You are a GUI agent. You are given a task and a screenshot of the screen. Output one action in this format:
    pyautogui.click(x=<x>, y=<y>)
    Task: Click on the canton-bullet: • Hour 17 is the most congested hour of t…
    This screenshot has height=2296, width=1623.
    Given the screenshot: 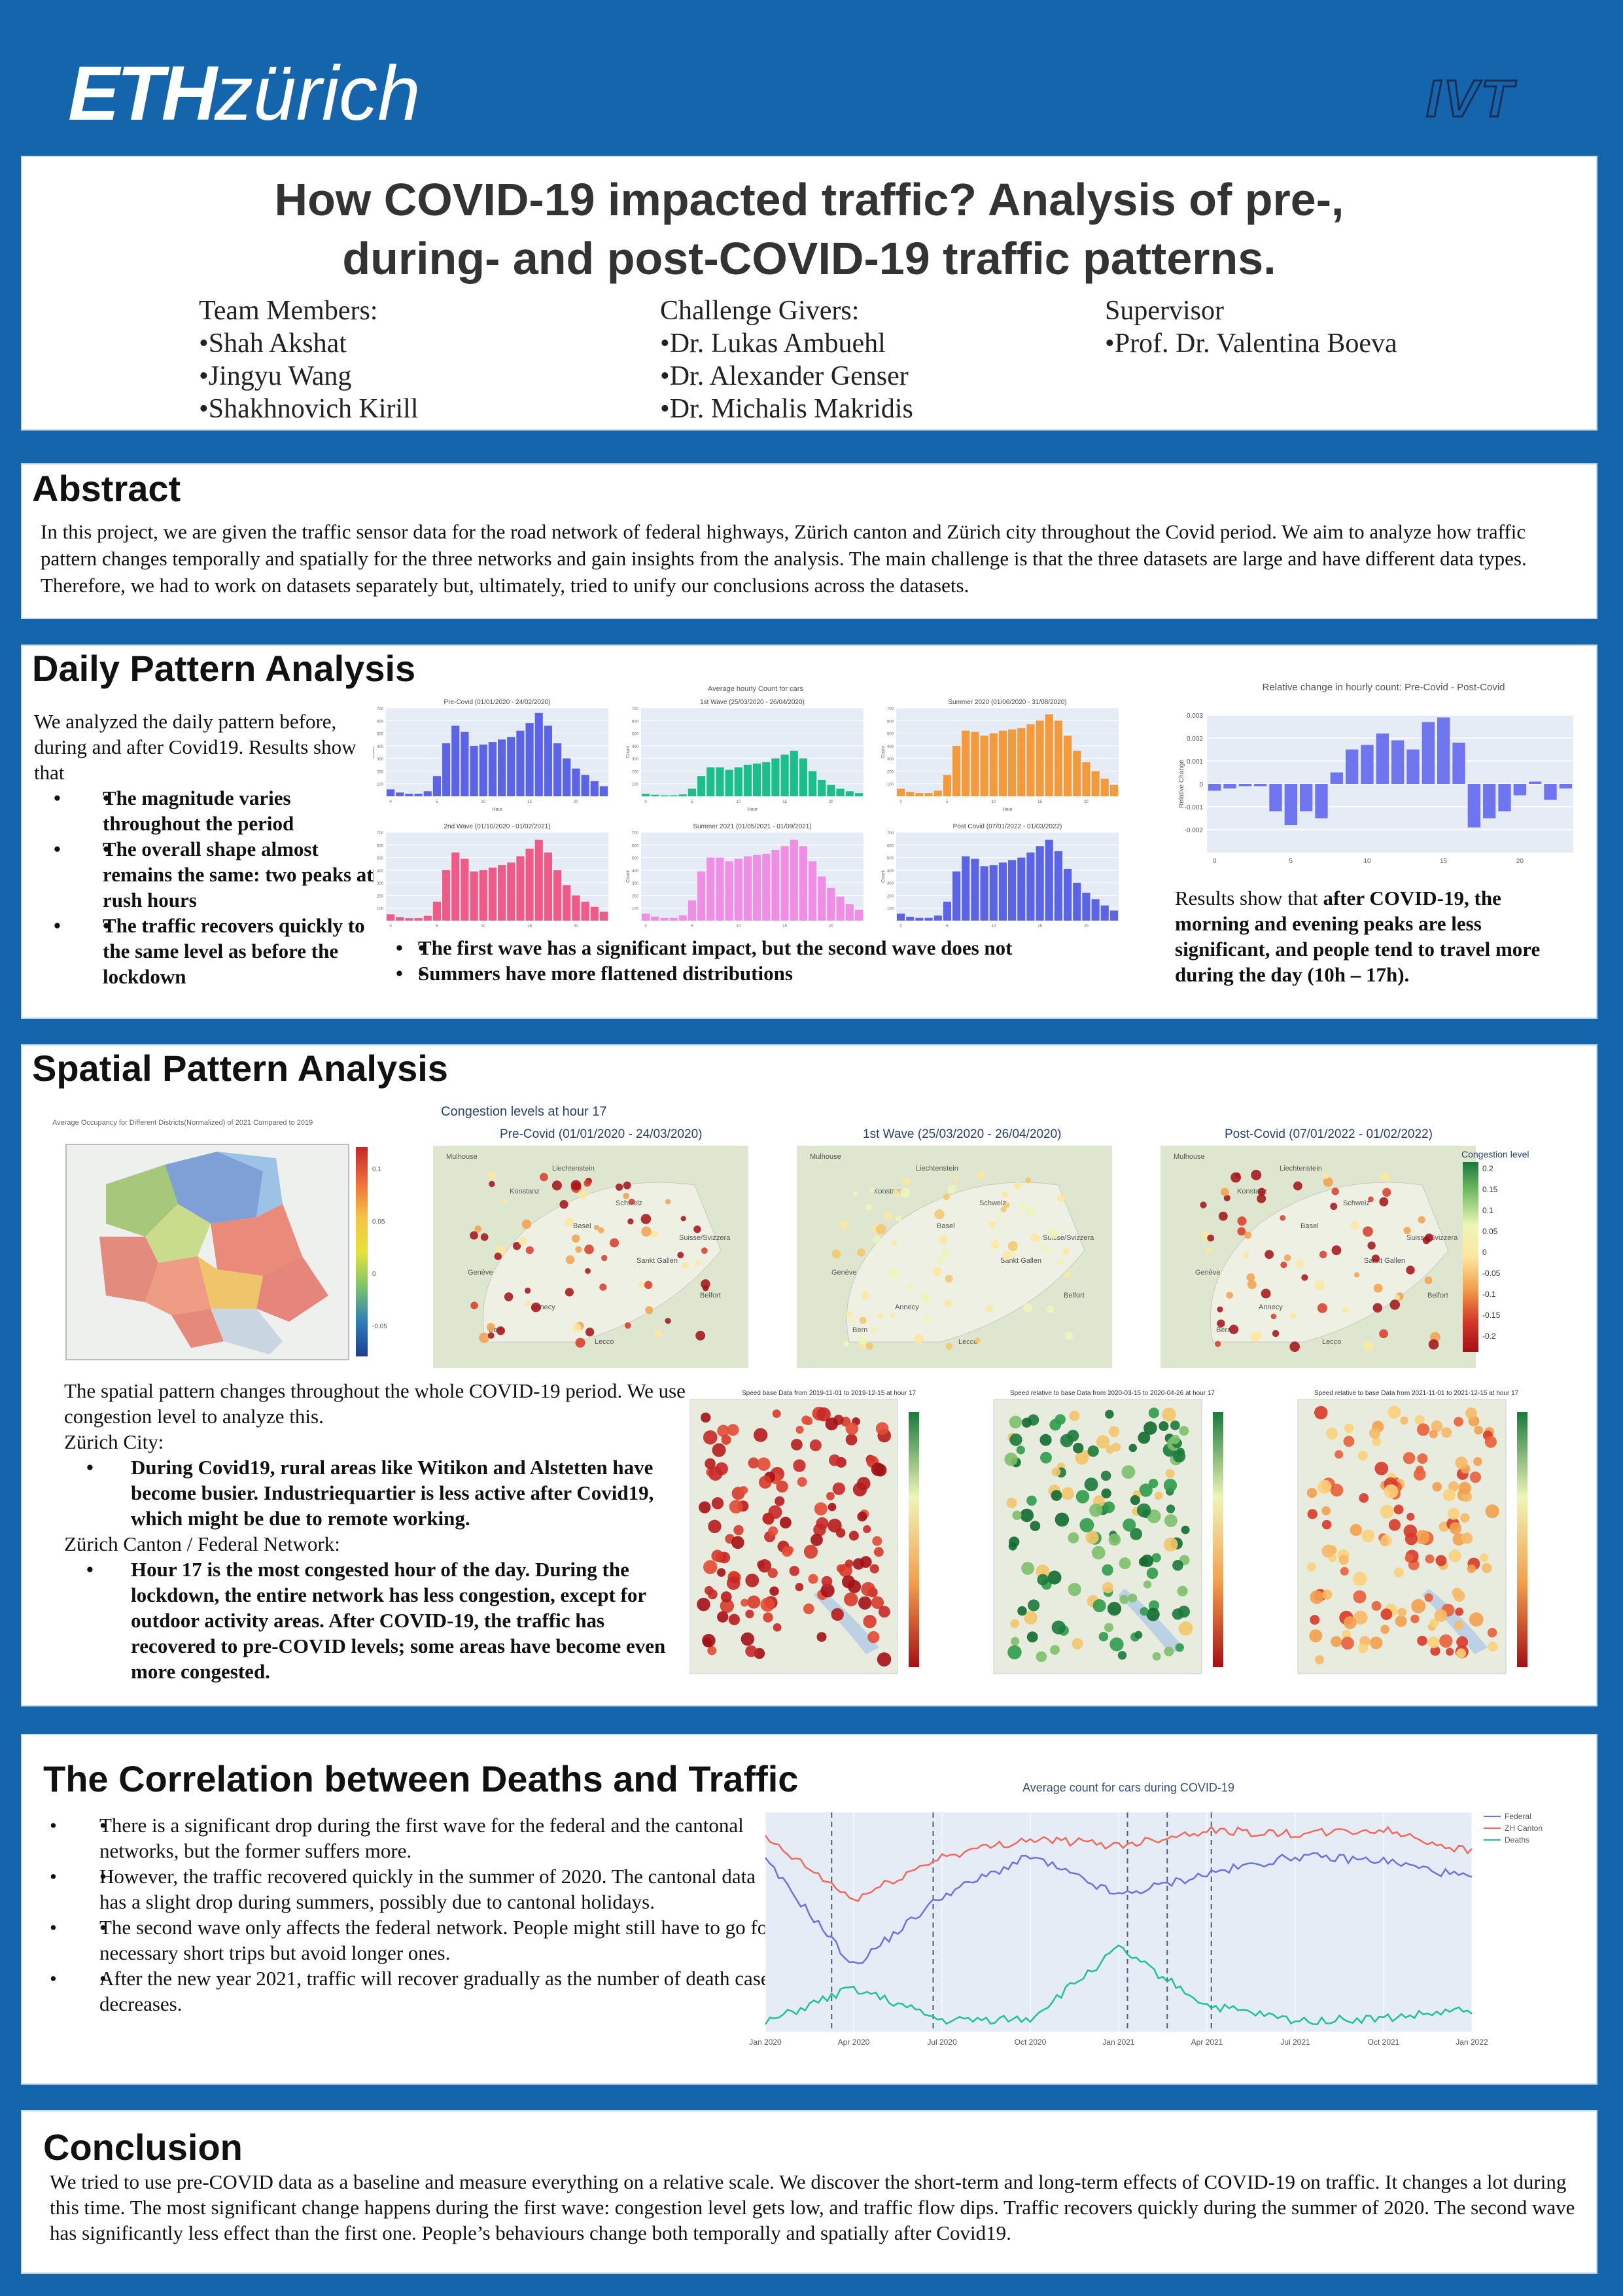 What is the action you would take?
    pyautogui.click(x=376, y=1620)
    